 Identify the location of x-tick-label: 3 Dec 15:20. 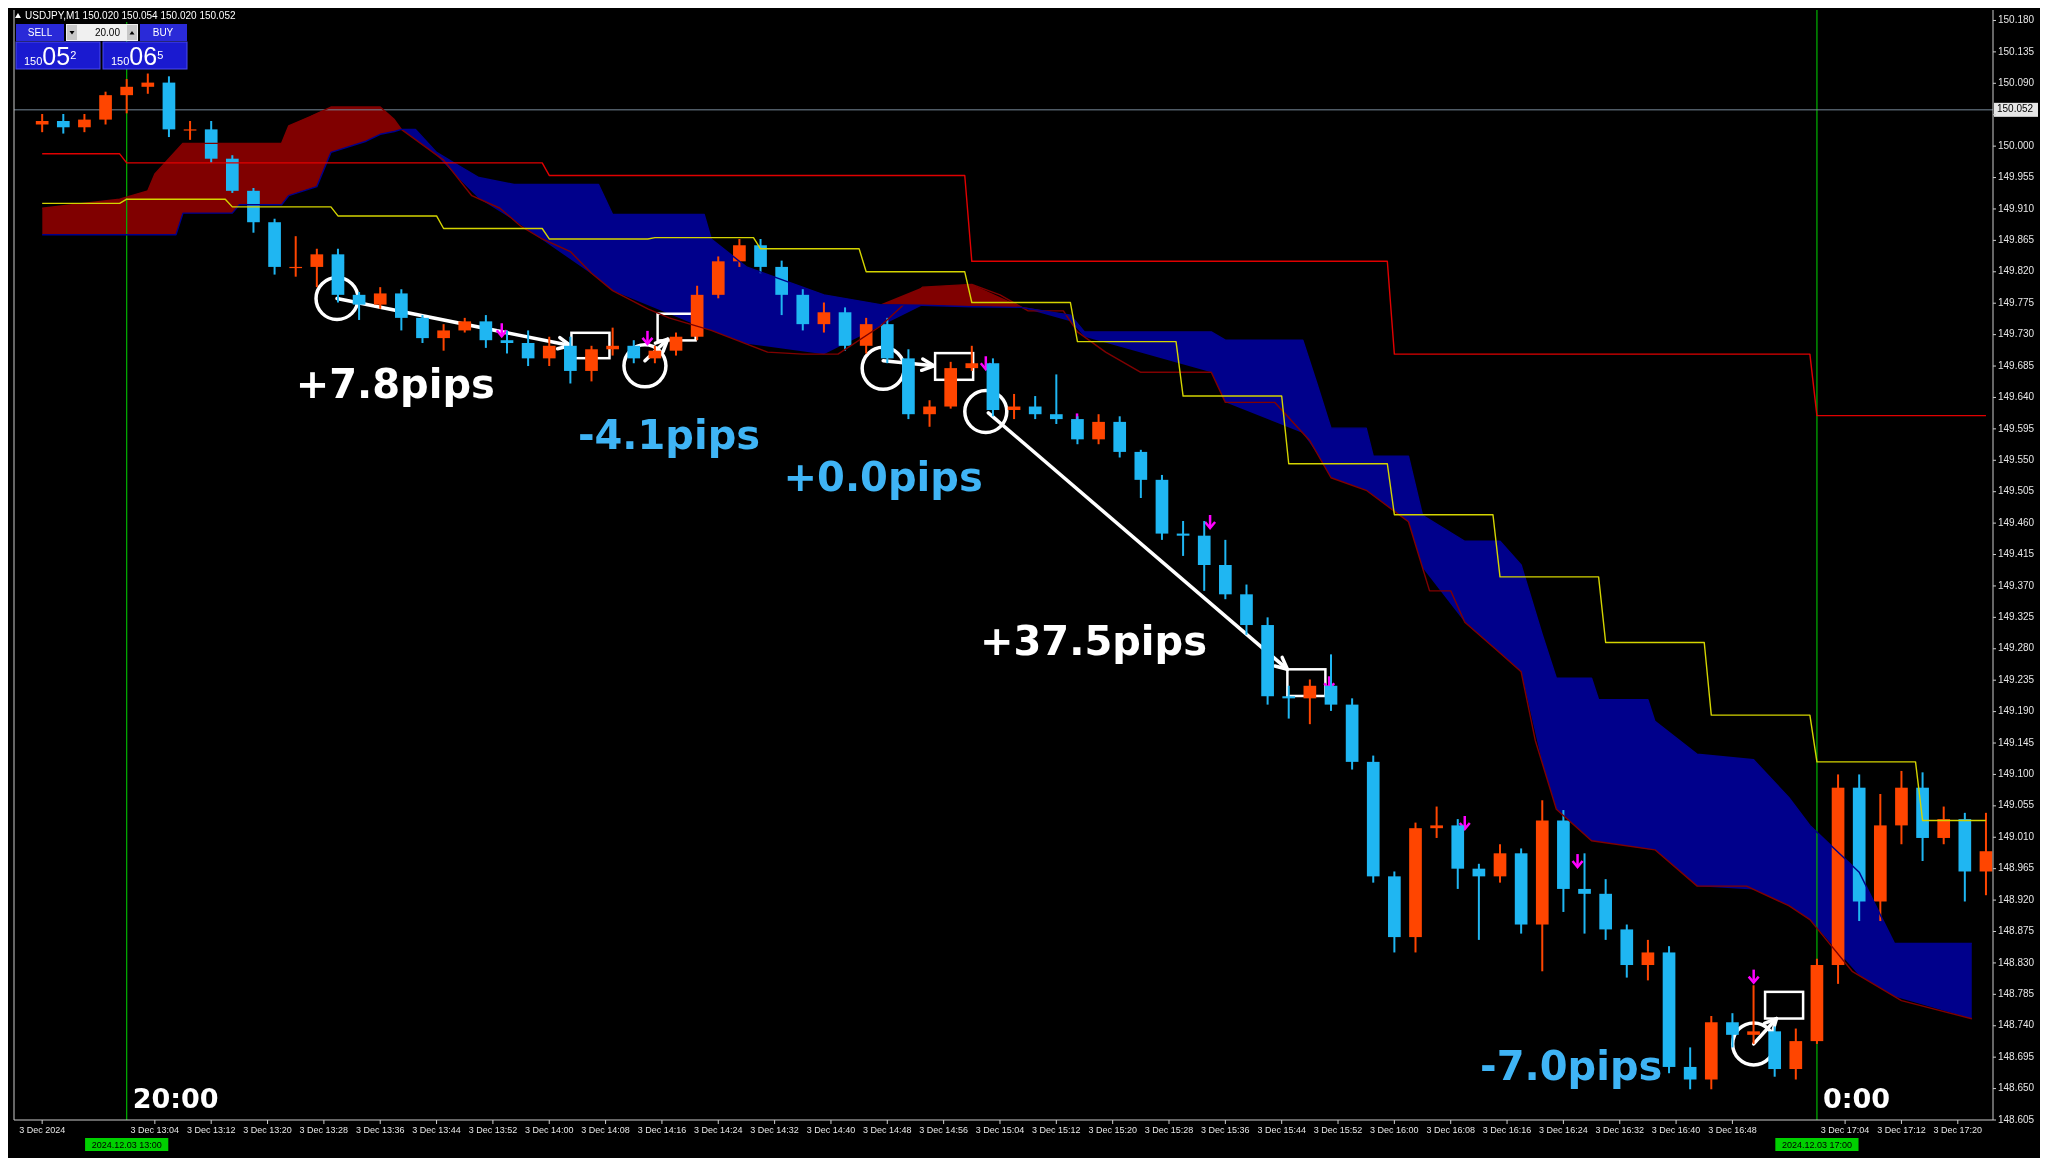
(1112, 1130).